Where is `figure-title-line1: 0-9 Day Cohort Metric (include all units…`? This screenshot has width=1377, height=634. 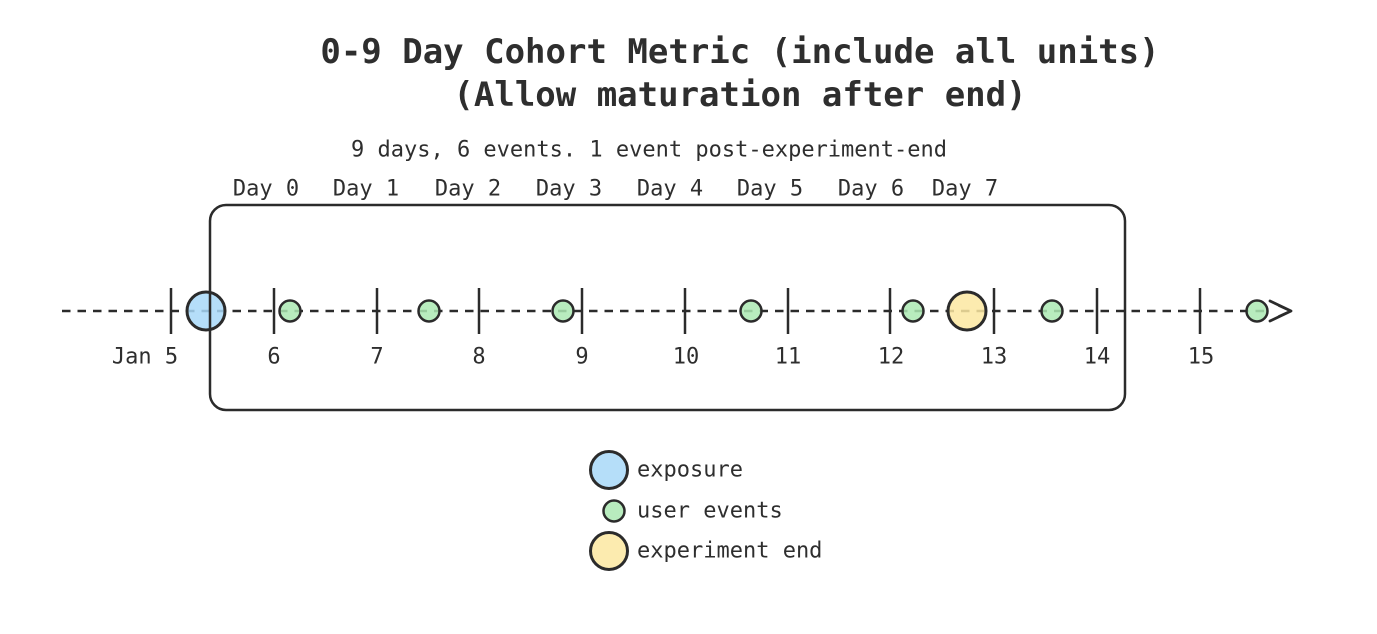 figure-title-line1: 0-9 Day Cohort Metric (include all units… is located at coordinates (739, 52).